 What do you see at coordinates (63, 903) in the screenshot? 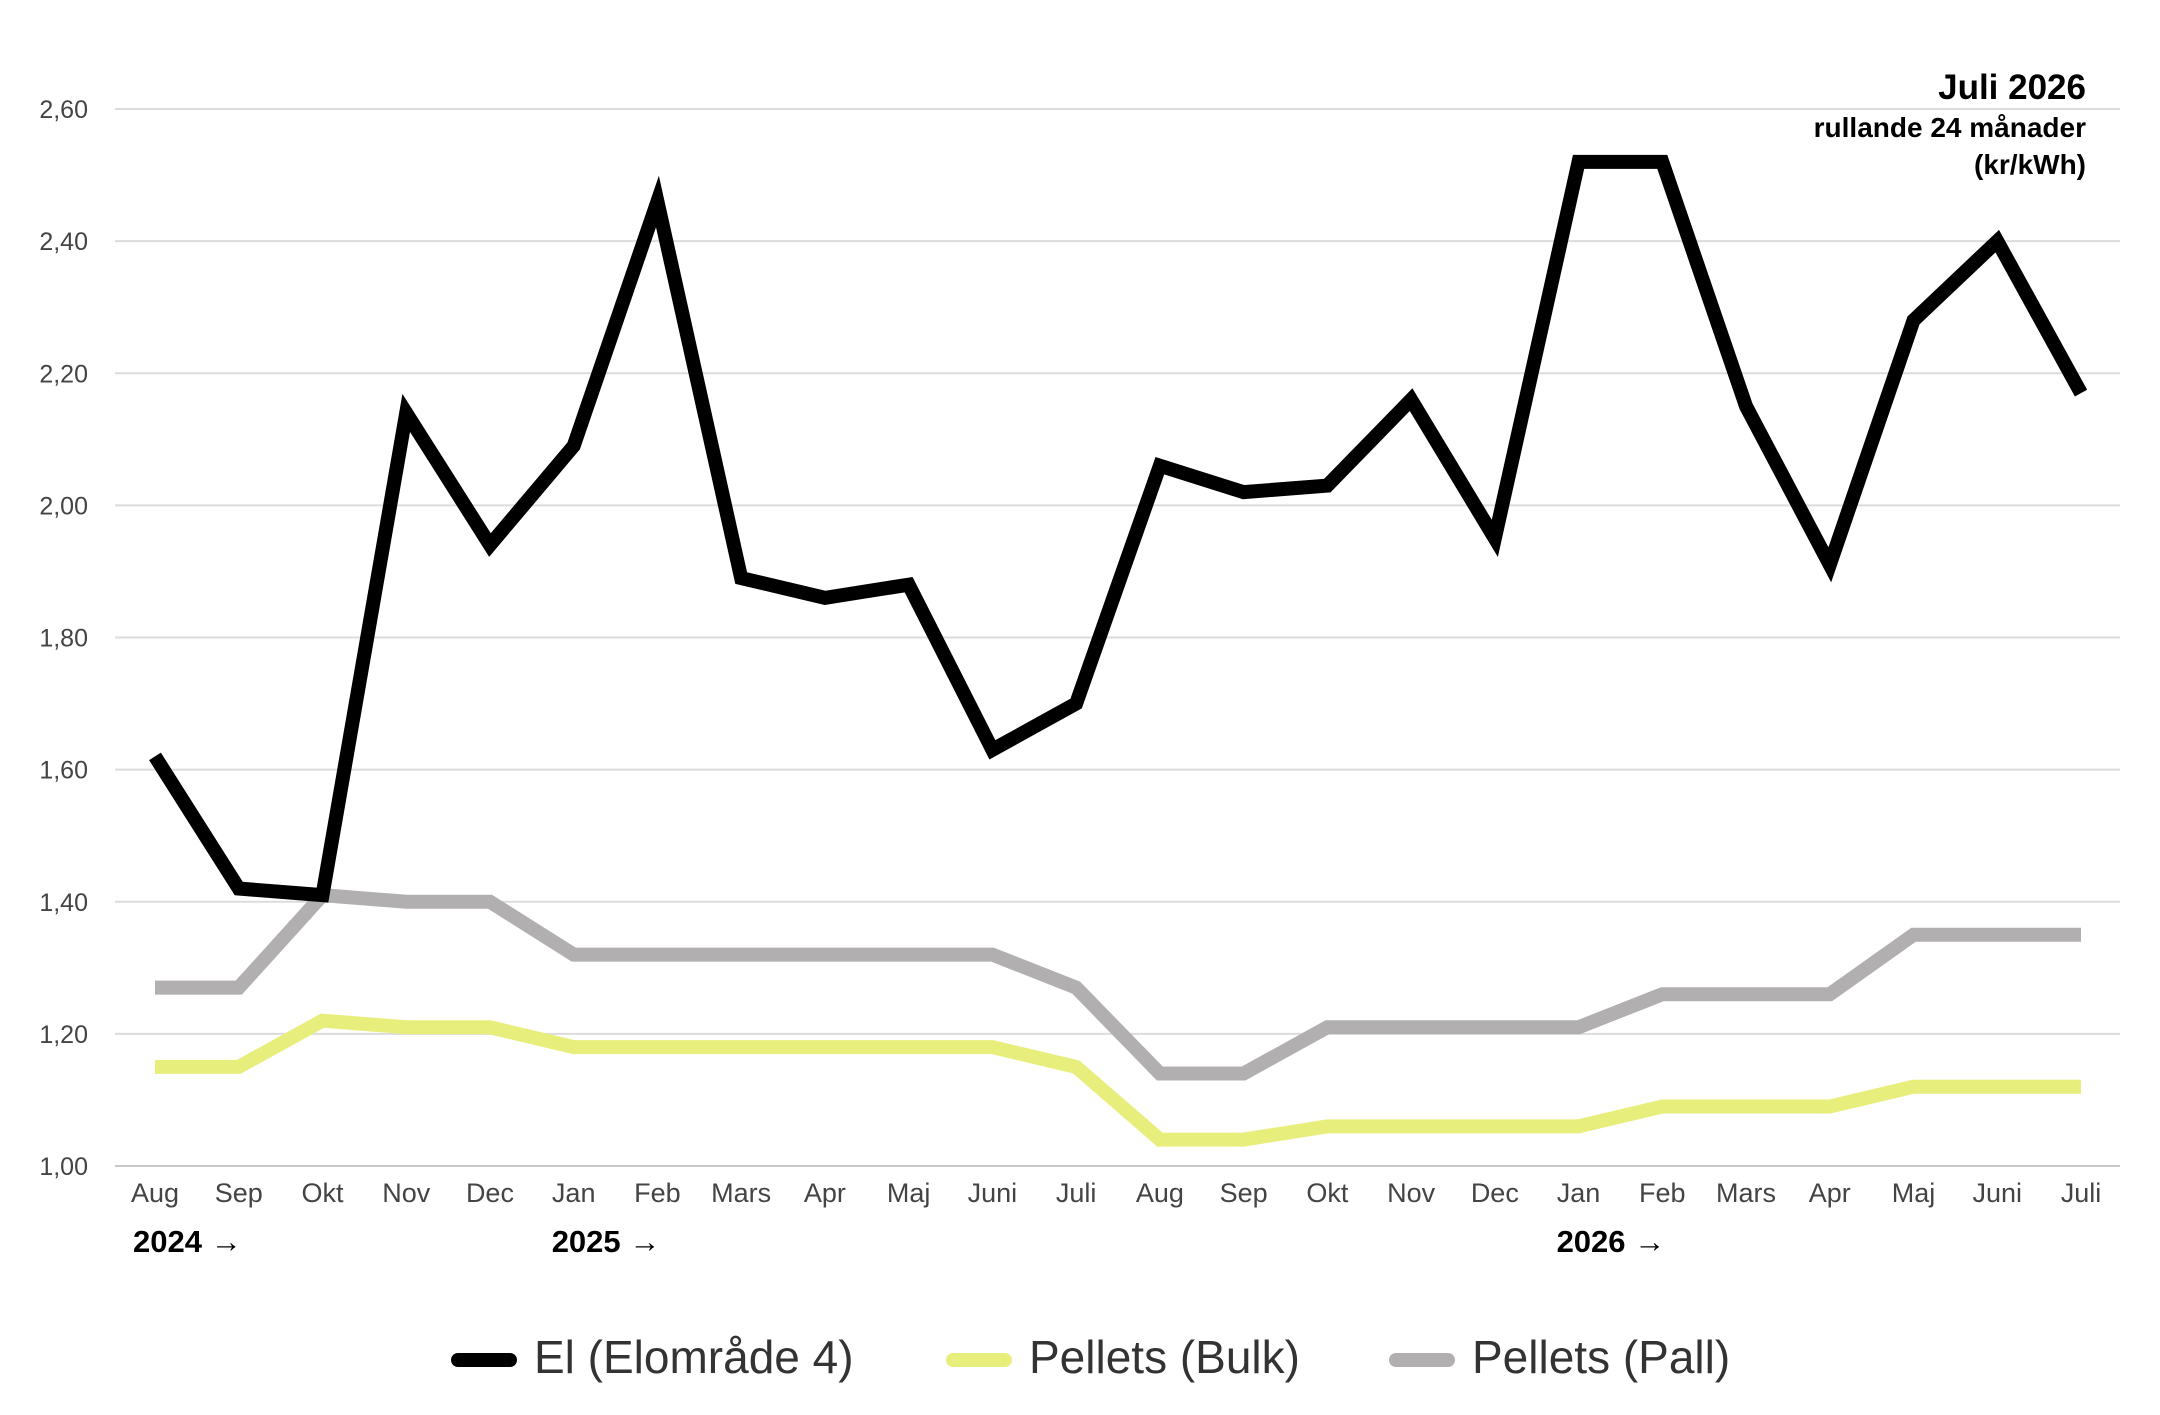
I see `y-tick-label: 1,40` at bounding box center [63, 903].